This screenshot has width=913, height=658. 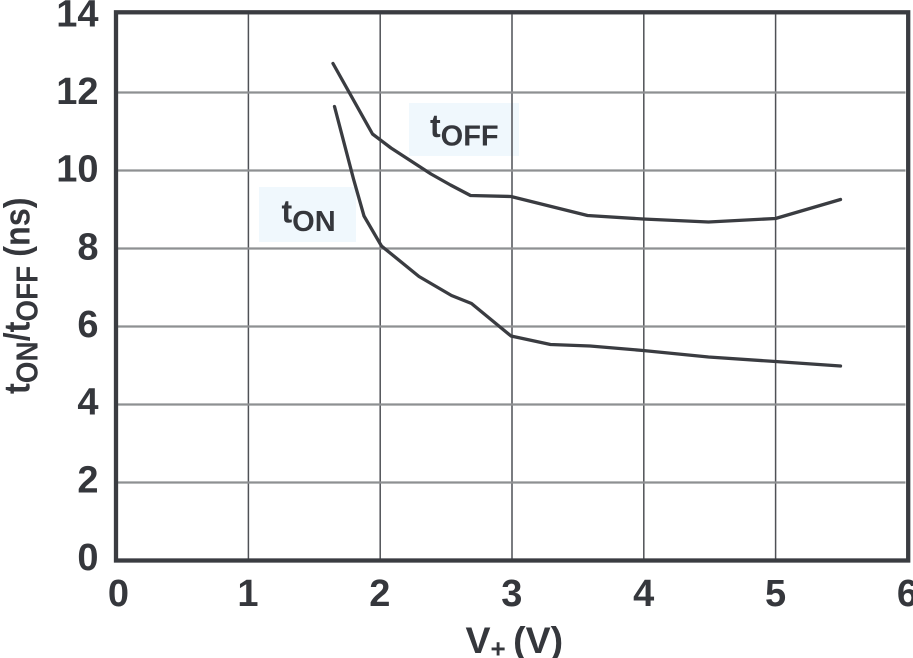 I want to click on svg-text: 5, so click(x=775, y=594).